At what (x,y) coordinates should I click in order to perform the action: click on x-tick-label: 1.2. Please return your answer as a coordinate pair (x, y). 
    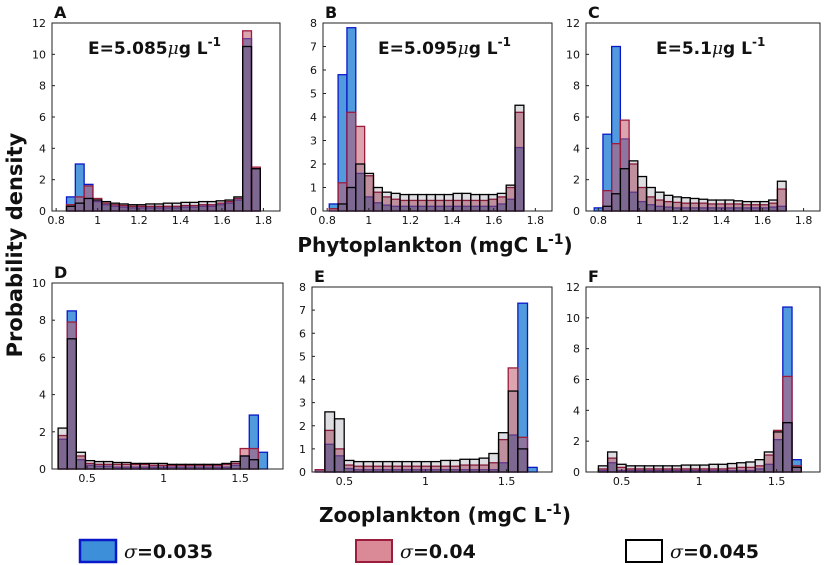
    Looking at the image, I should click on (411, 220).